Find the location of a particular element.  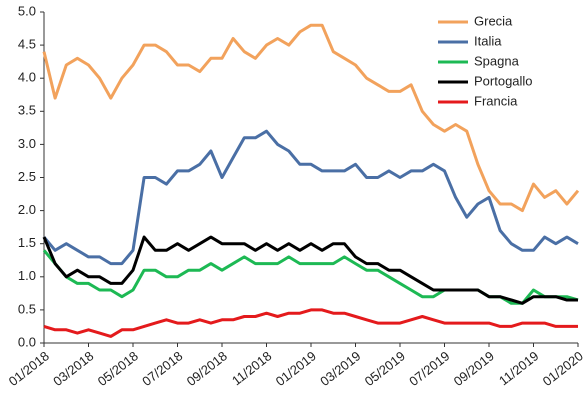

x-tick-label: 05/2018 is located at coordinates (118, 368).